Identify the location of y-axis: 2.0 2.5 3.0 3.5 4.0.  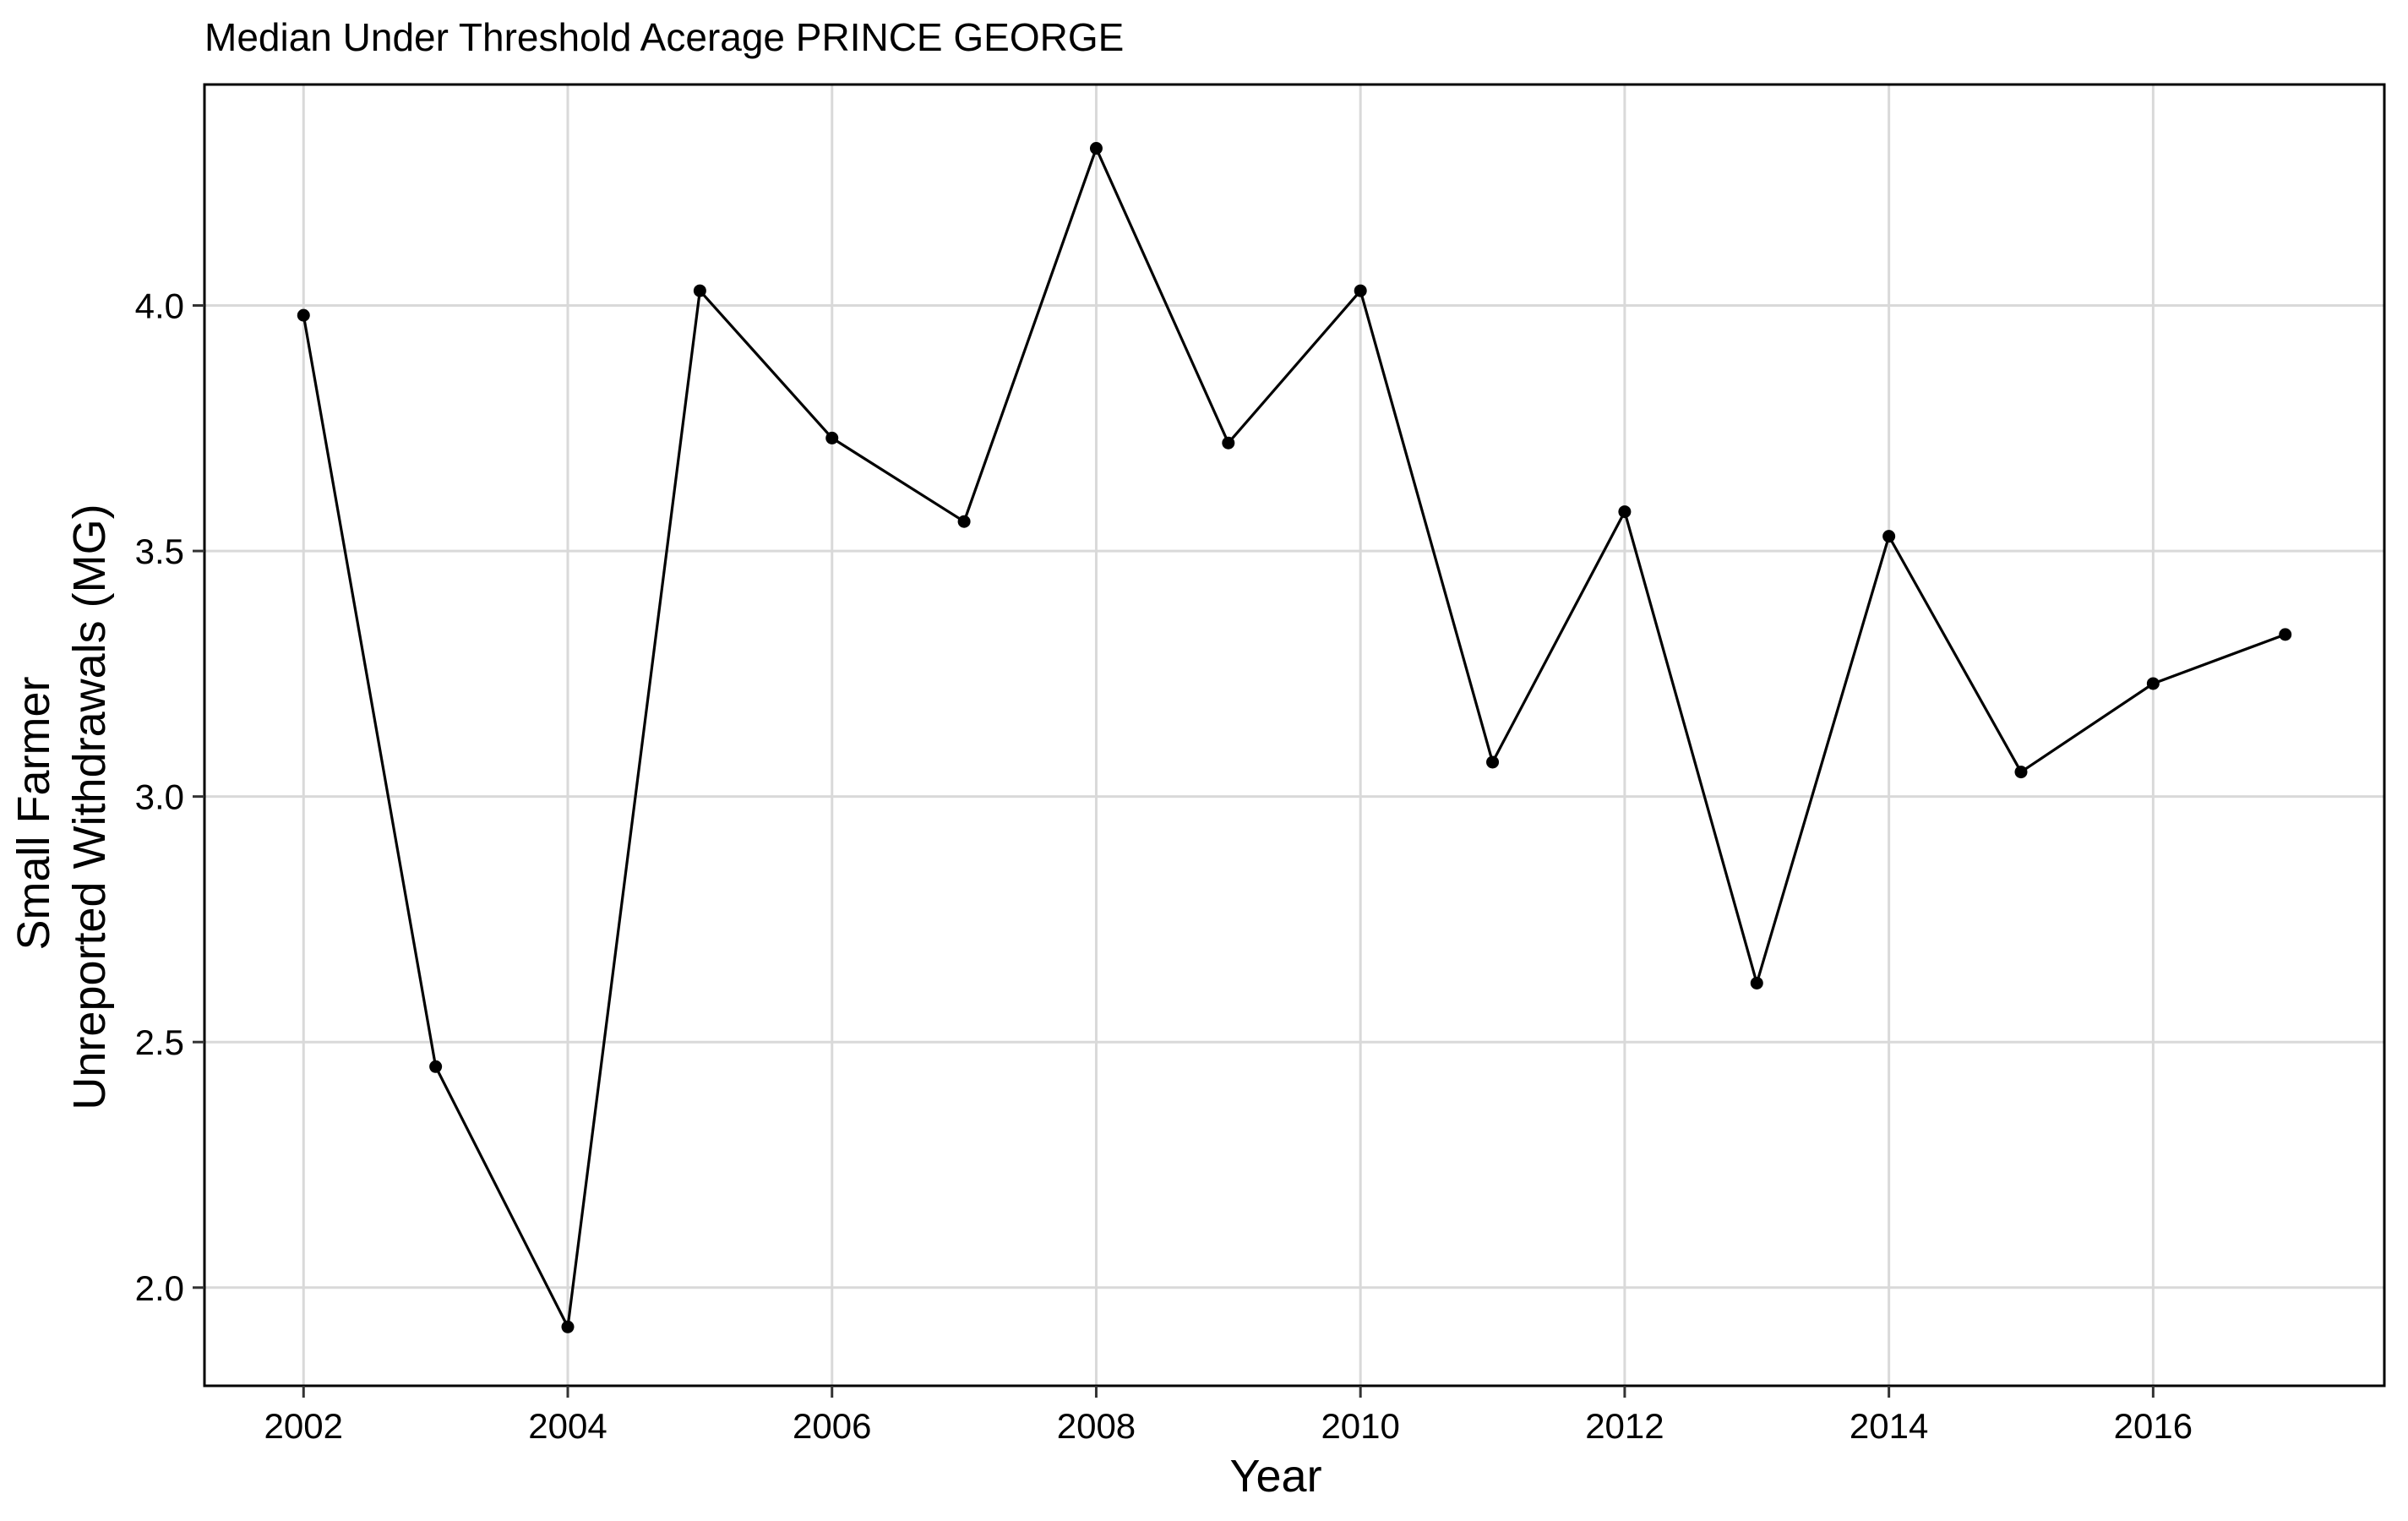
(169, 797).